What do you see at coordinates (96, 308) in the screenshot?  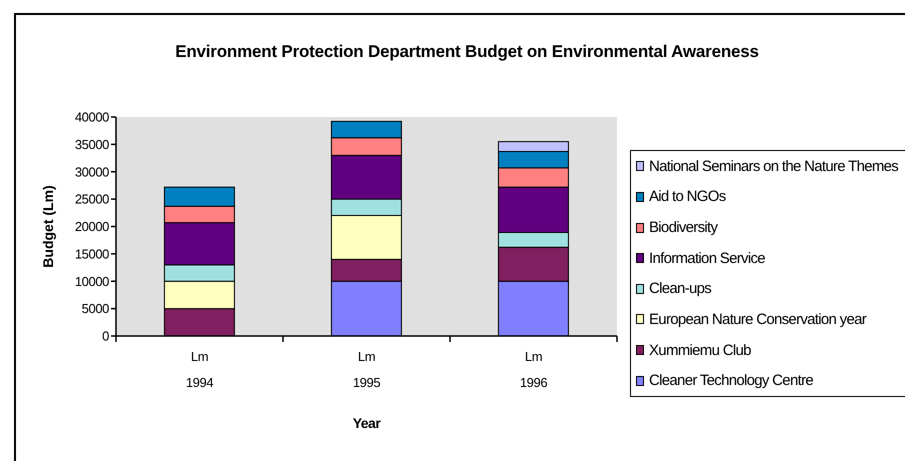 I see `y-tick-label: 5000` at bounding box center [96, 308].